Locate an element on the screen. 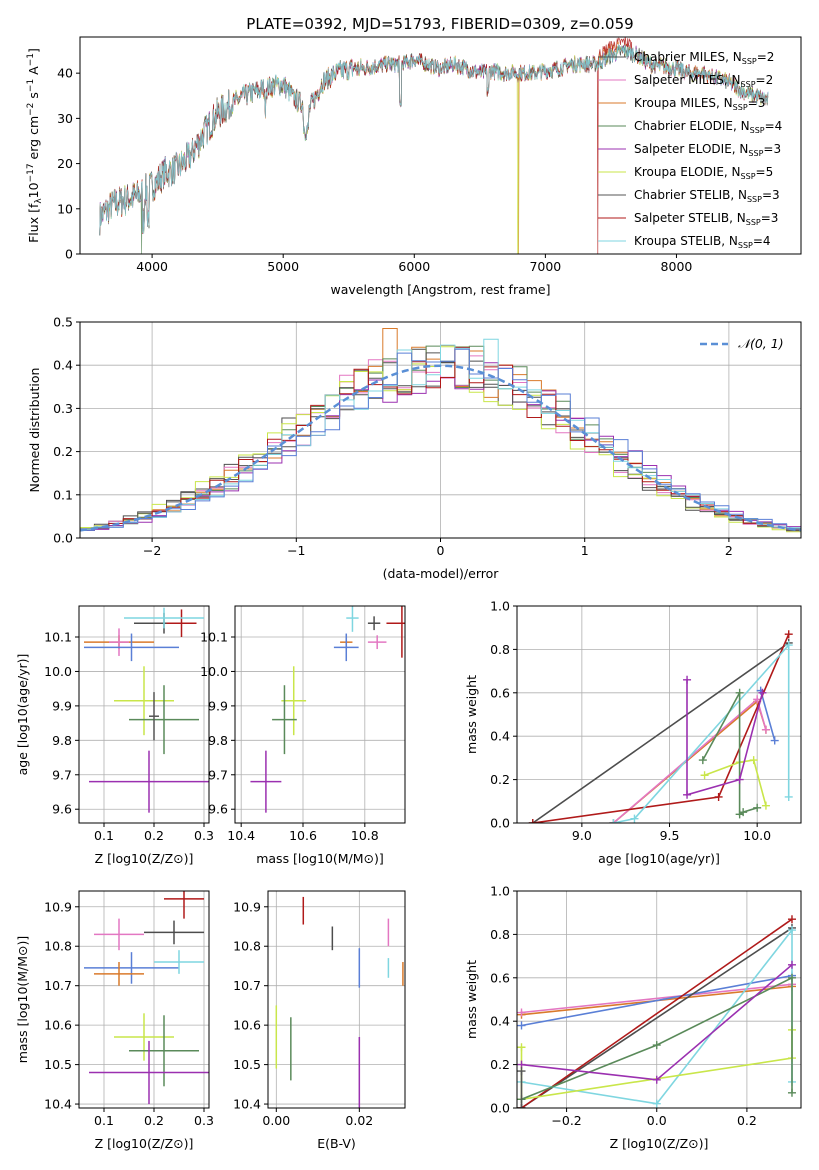 Image resolution: width=819 pixels, height=1170 pixels. y-axis-label: mass [log10(M/M⊙)] is located at coordinates (22, 1000).